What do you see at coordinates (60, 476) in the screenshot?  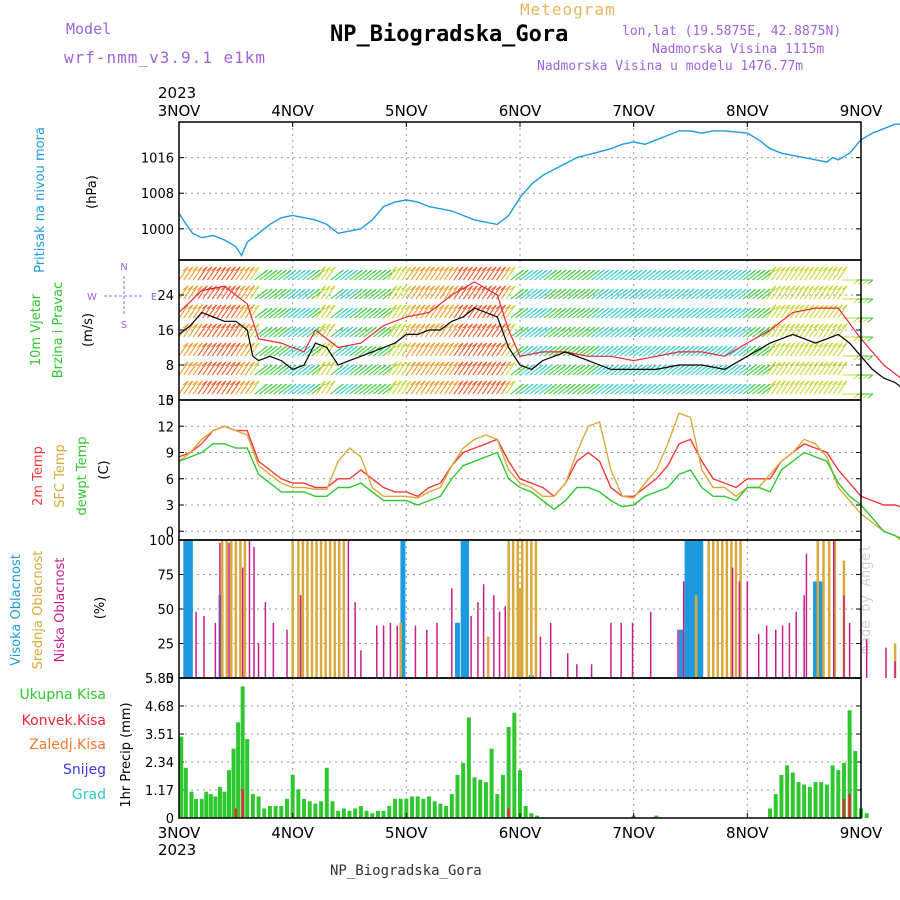 I see `temp-ylabel-2: SFC Temp` at bounding box center [60, 476].